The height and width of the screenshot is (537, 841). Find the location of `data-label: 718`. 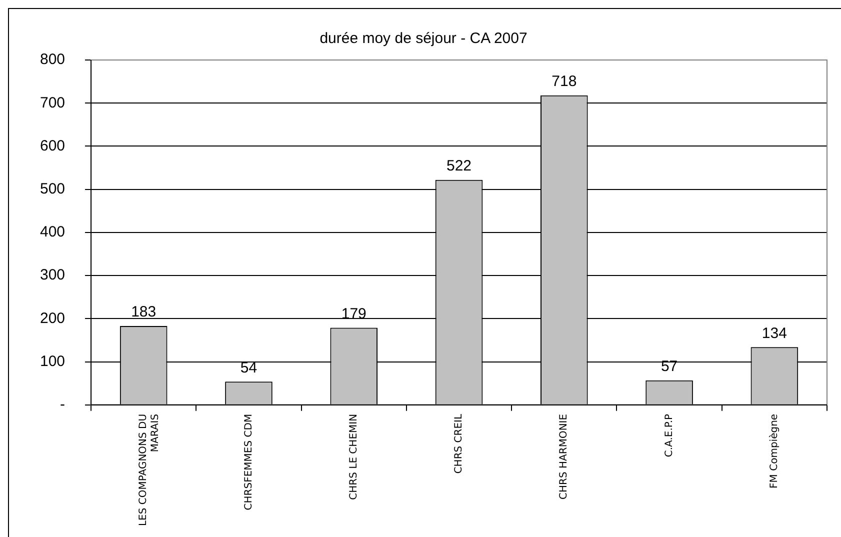

data-label: 718 is located at coordinates (564, 81).